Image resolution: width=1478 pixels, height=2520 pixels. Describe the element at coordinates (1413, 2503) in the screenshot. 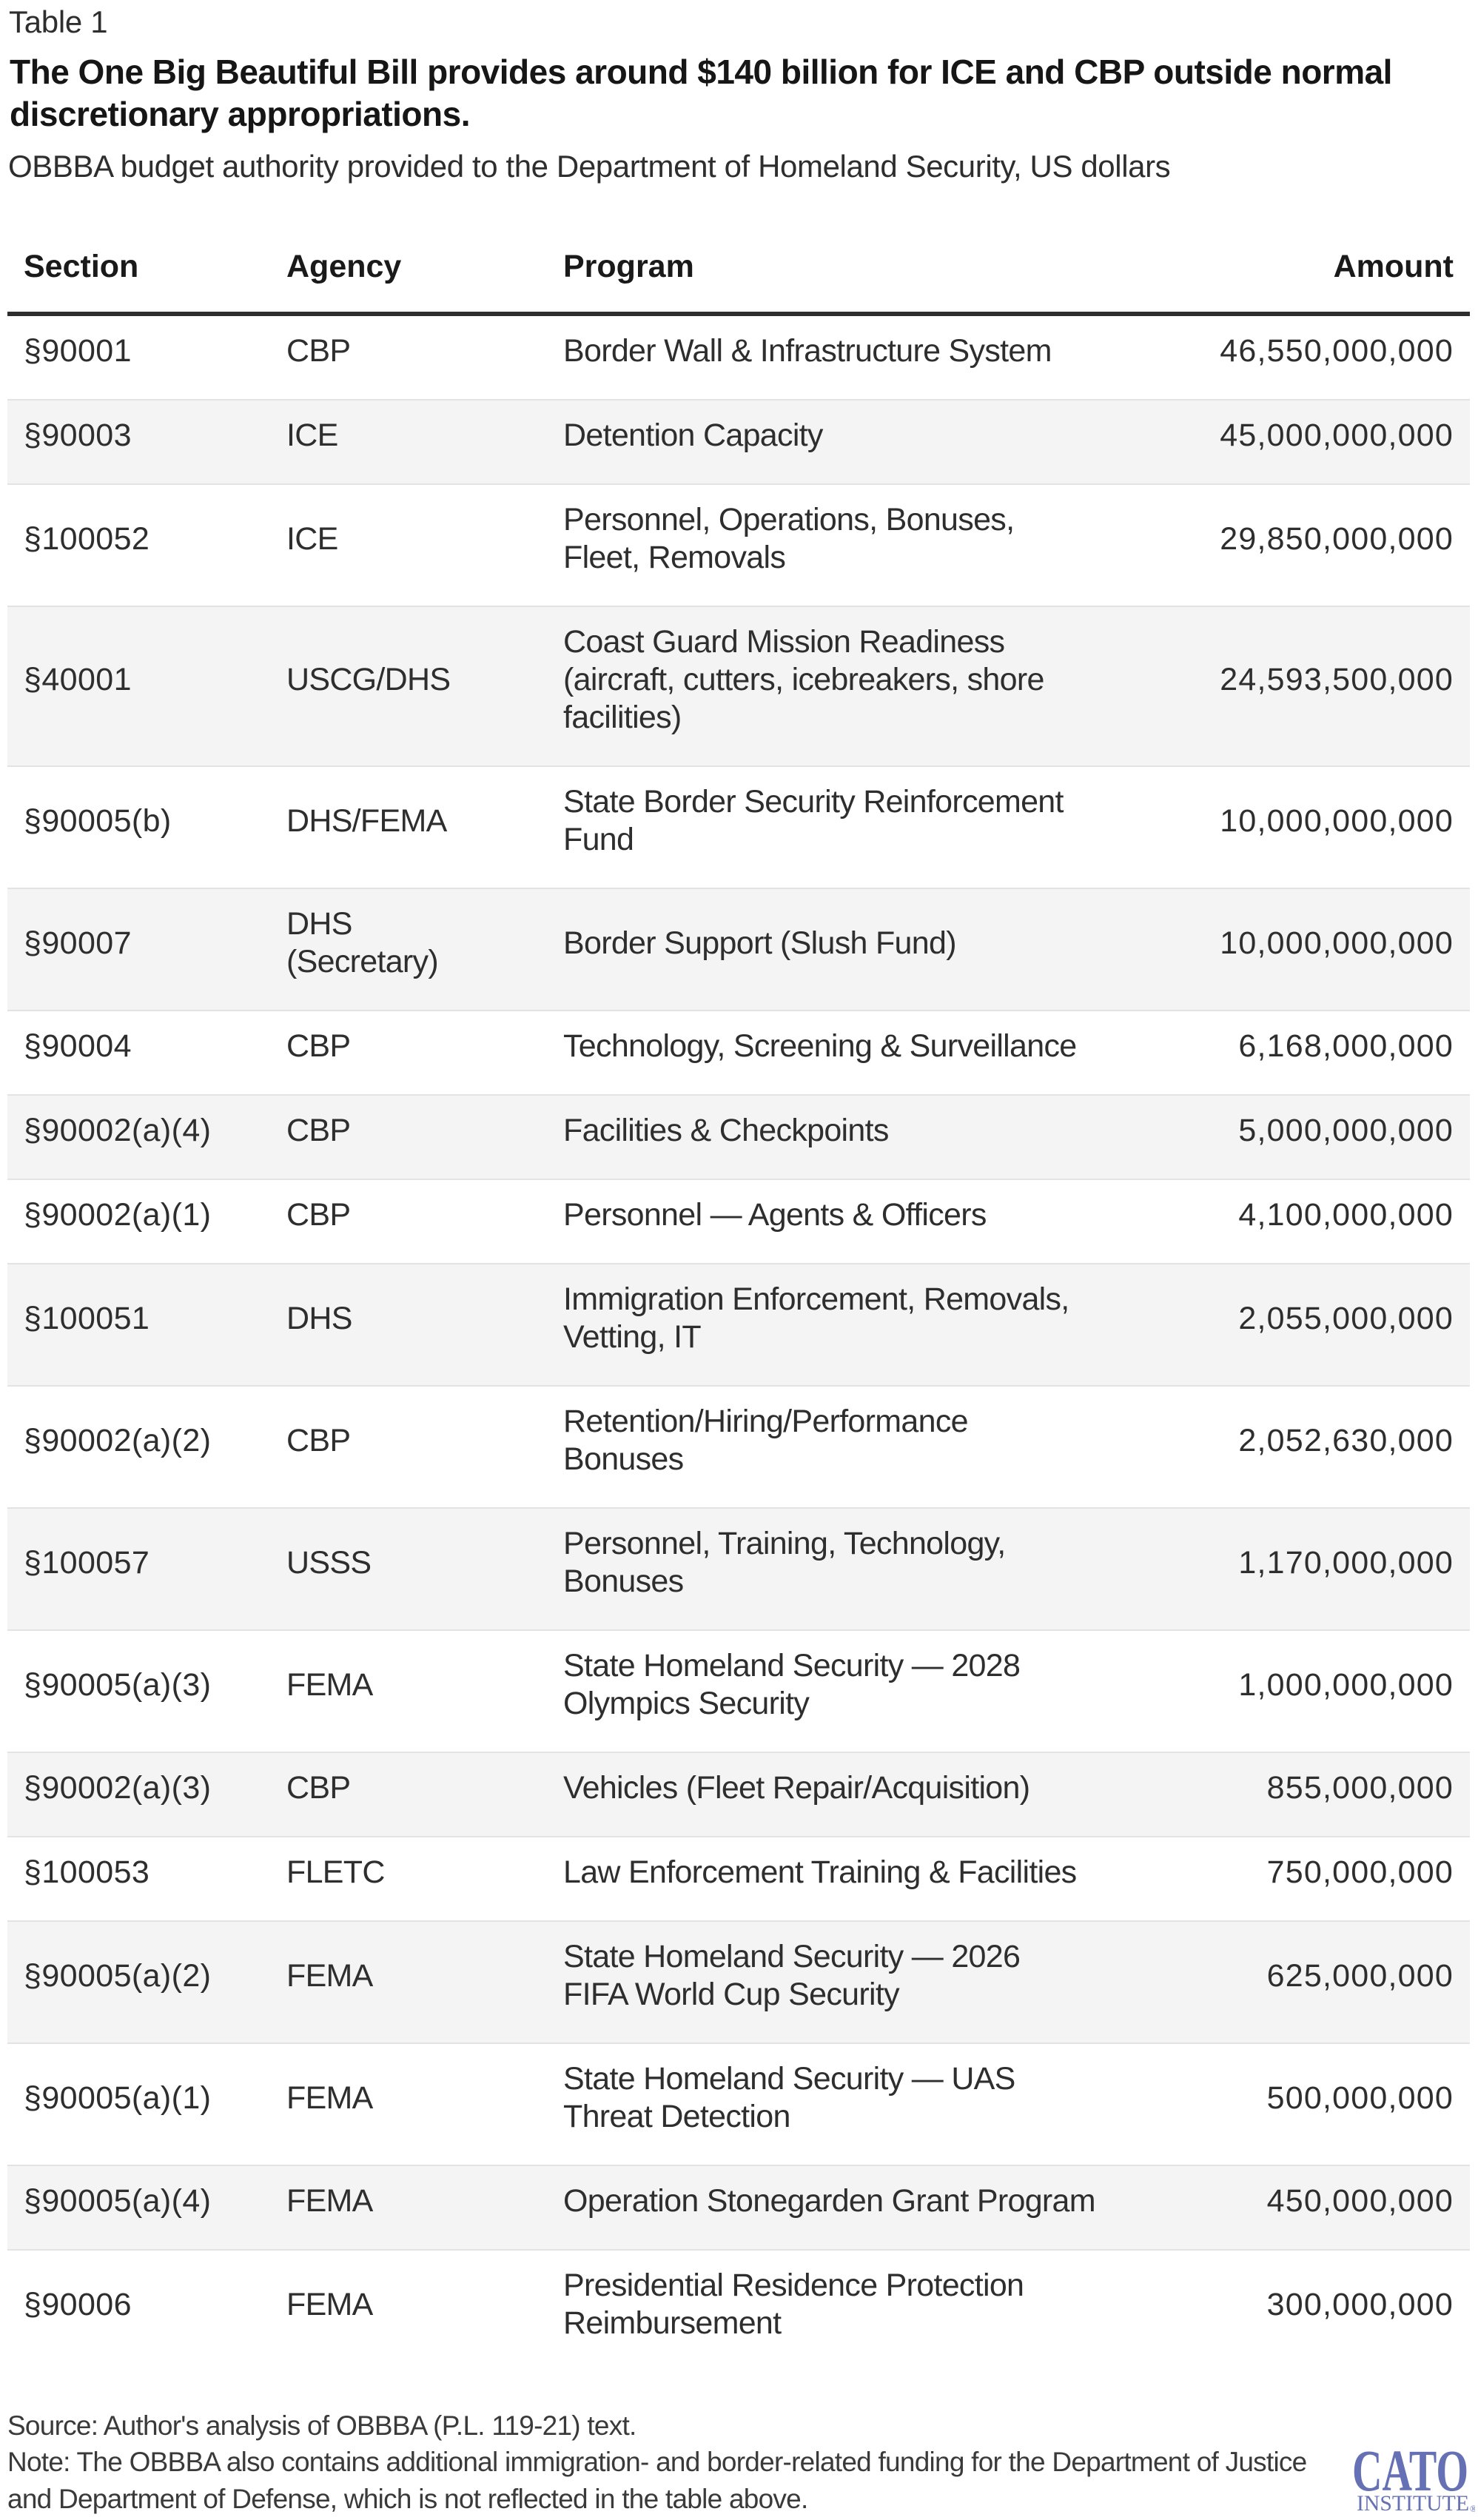

I see `svg-text: INSTITUTE` at that location.